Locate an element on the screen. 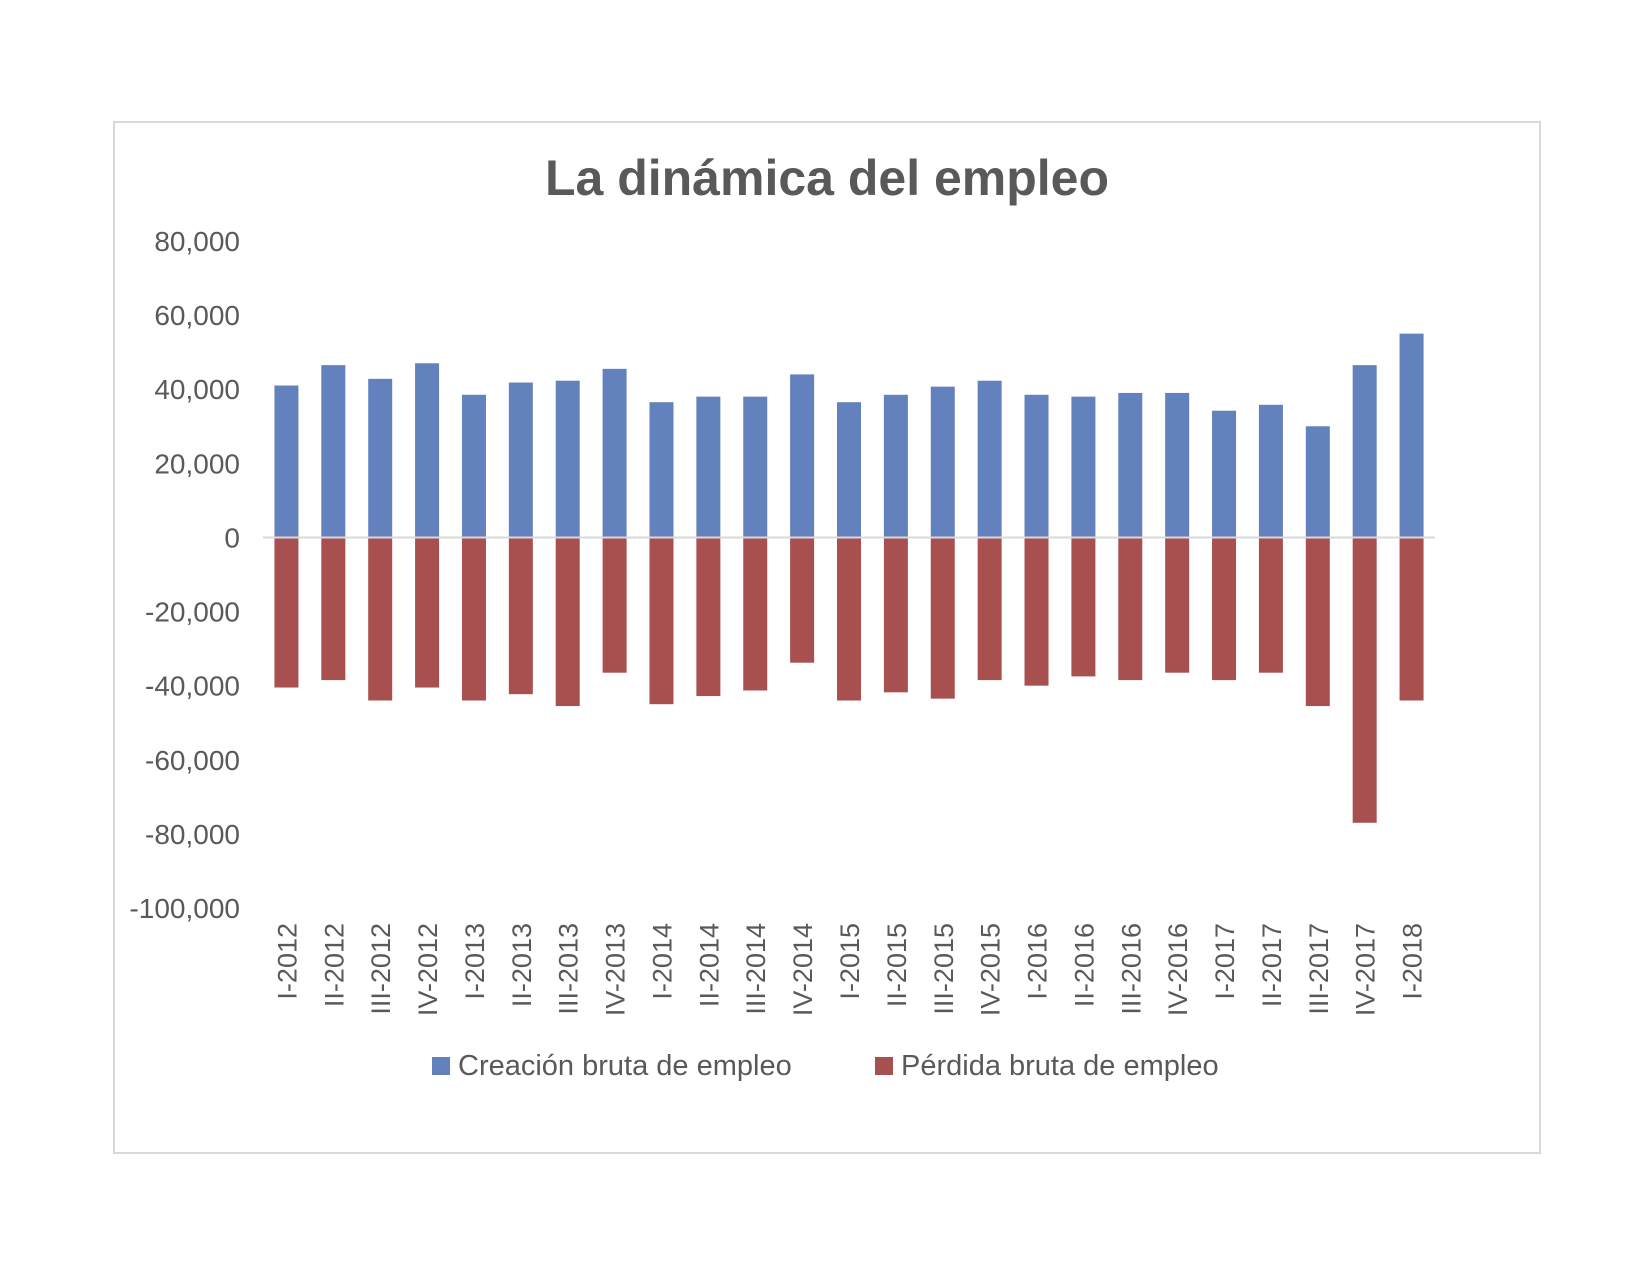 The width and height of the screenshot is (1650, 1275). x-tick-label: II-2017 is located at coordinates (1272, 965).